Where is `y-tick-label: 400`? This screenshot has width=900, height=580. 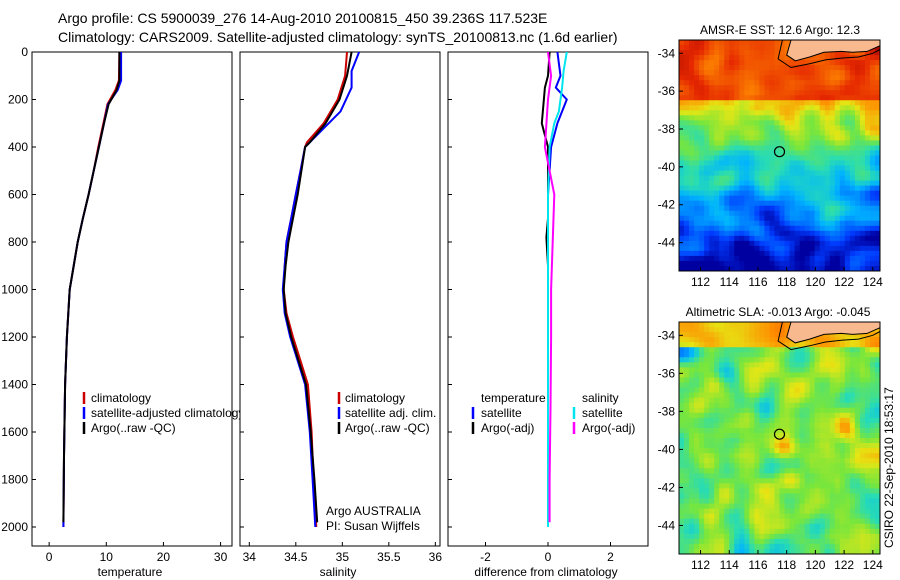 y-tick-label: 400 is located at coordinates (18, 147).